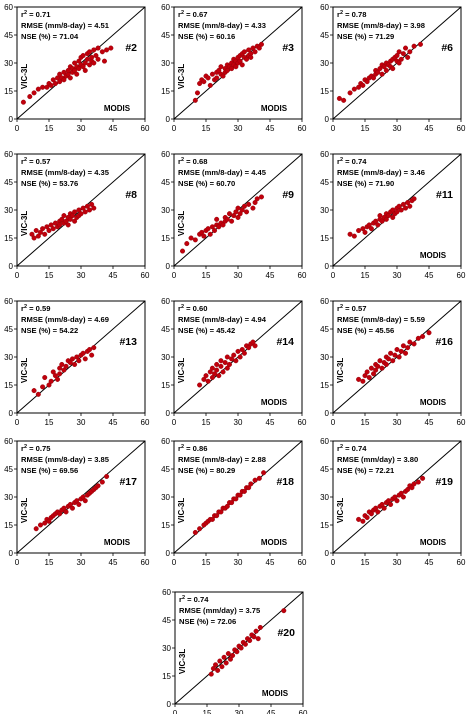 The height and width of the screenshot is (714, 474). What do you see at coordinates (81, 422) in the screenshot?
I see `x-tick-label: 30` at bounding box center [81, 422].